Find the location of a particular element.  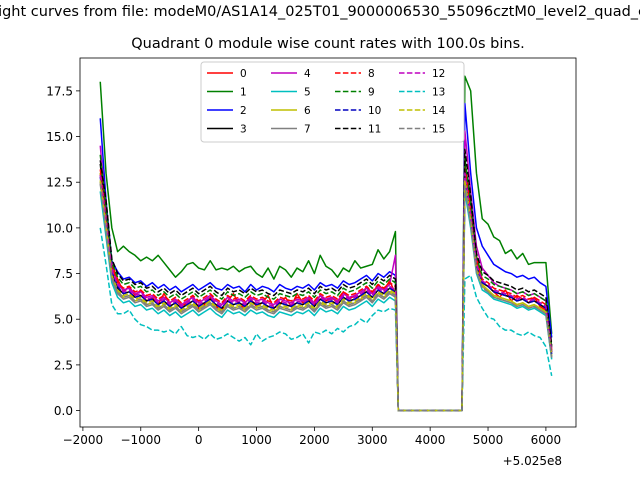

x-axis-offset-label: +5.025e8 is located at coordinates (532, 461).